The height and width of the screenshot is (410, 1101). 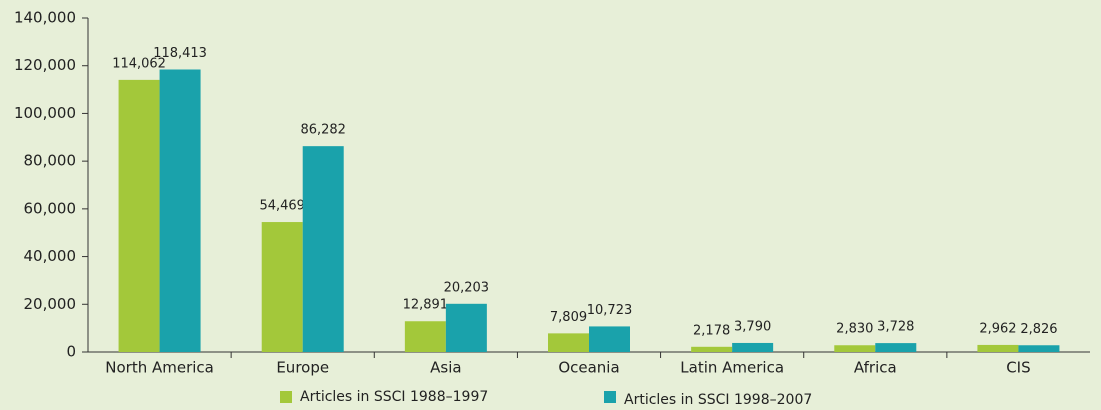 I want to click on data-label: 3,790, so click(x=752, y=326).